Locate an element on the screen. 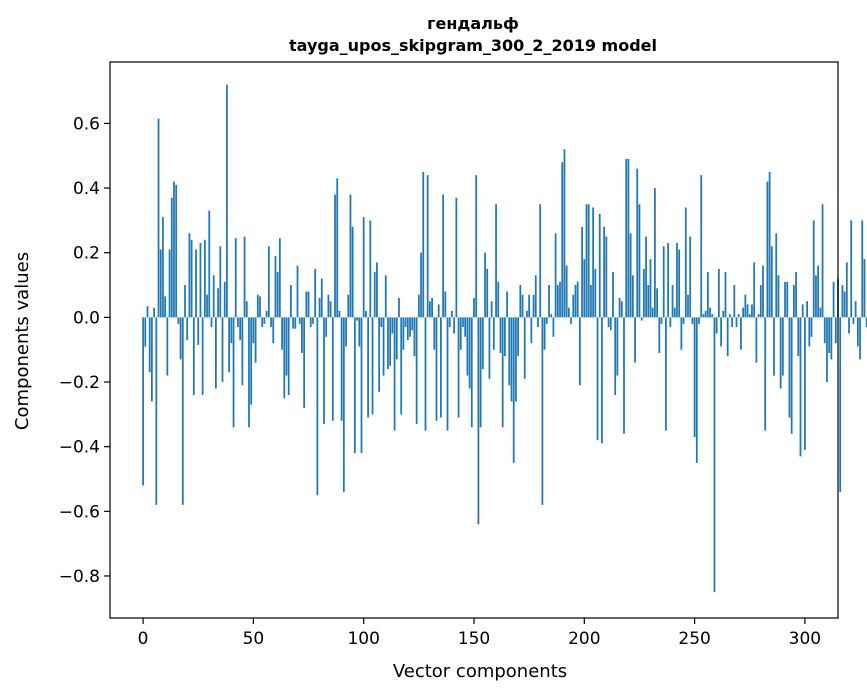 The width and height of the screenshot is (867, 696). x-tick-label: 150 is located at coordinates (474, 639).